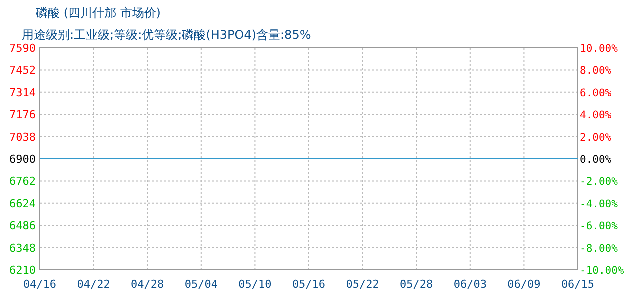 The width and height of the screenshot is (630, 300). What do you see at coordinates (470, 284) in the screenshot?
I see `x-tick-label: 06/03` at bounding box center [470, 284].